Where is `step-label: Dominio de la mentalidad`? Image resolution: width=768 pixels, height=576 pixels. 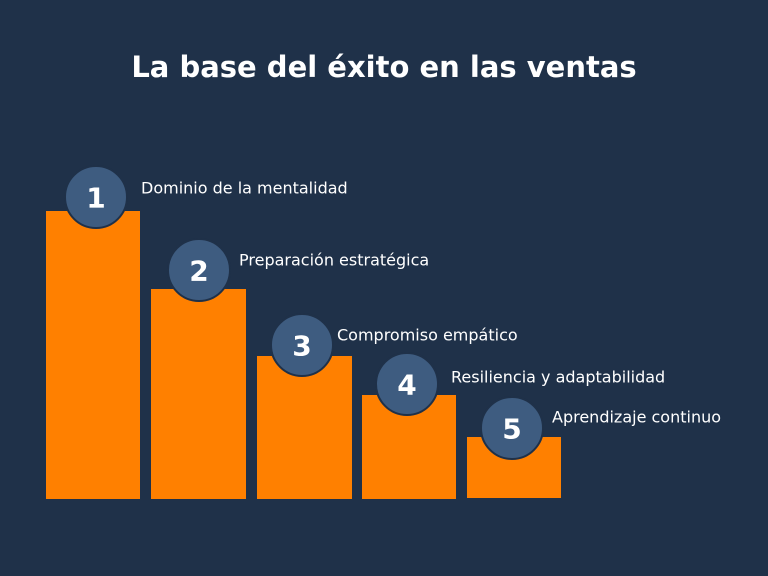 step-label: Dominio de la mentalidad is located at coordinates (244, 188).